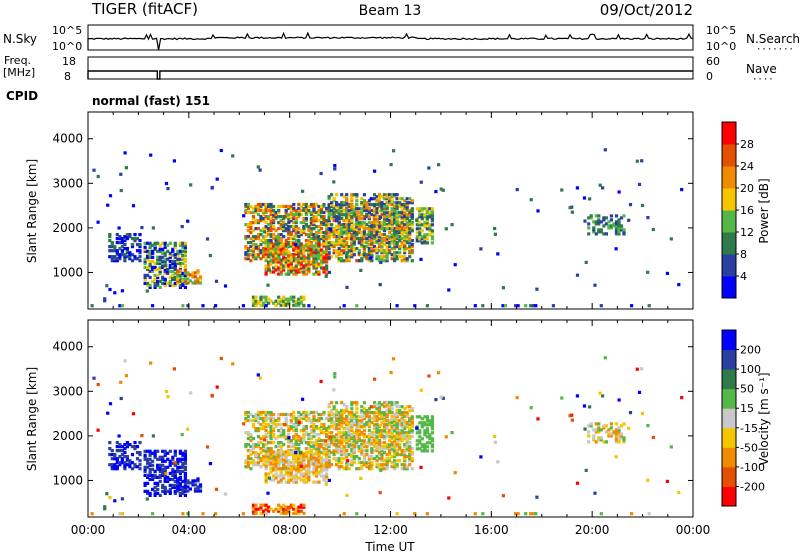 This screenshot has width=800, height=558. Describe the element at coordinates (491, 530) in the screenshot. I see `time-tick-label: 16:00` at that location.